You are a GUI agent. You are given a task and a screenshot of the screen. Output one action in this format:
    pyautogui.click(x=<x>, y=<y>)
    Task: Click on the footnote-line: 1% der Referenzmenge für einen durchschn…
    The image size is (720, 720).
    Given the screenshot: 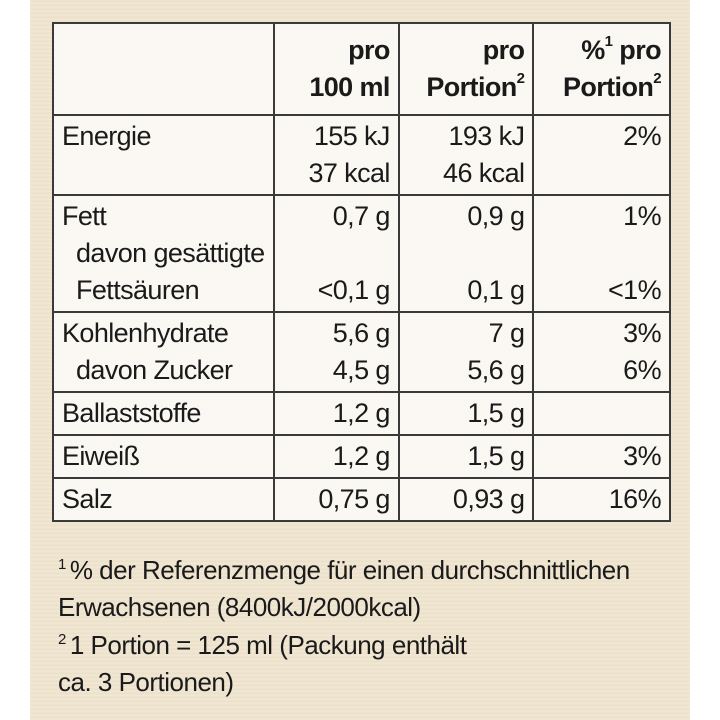 What is the action you would take?
    pyautogui.click(x=373, y=572)
    